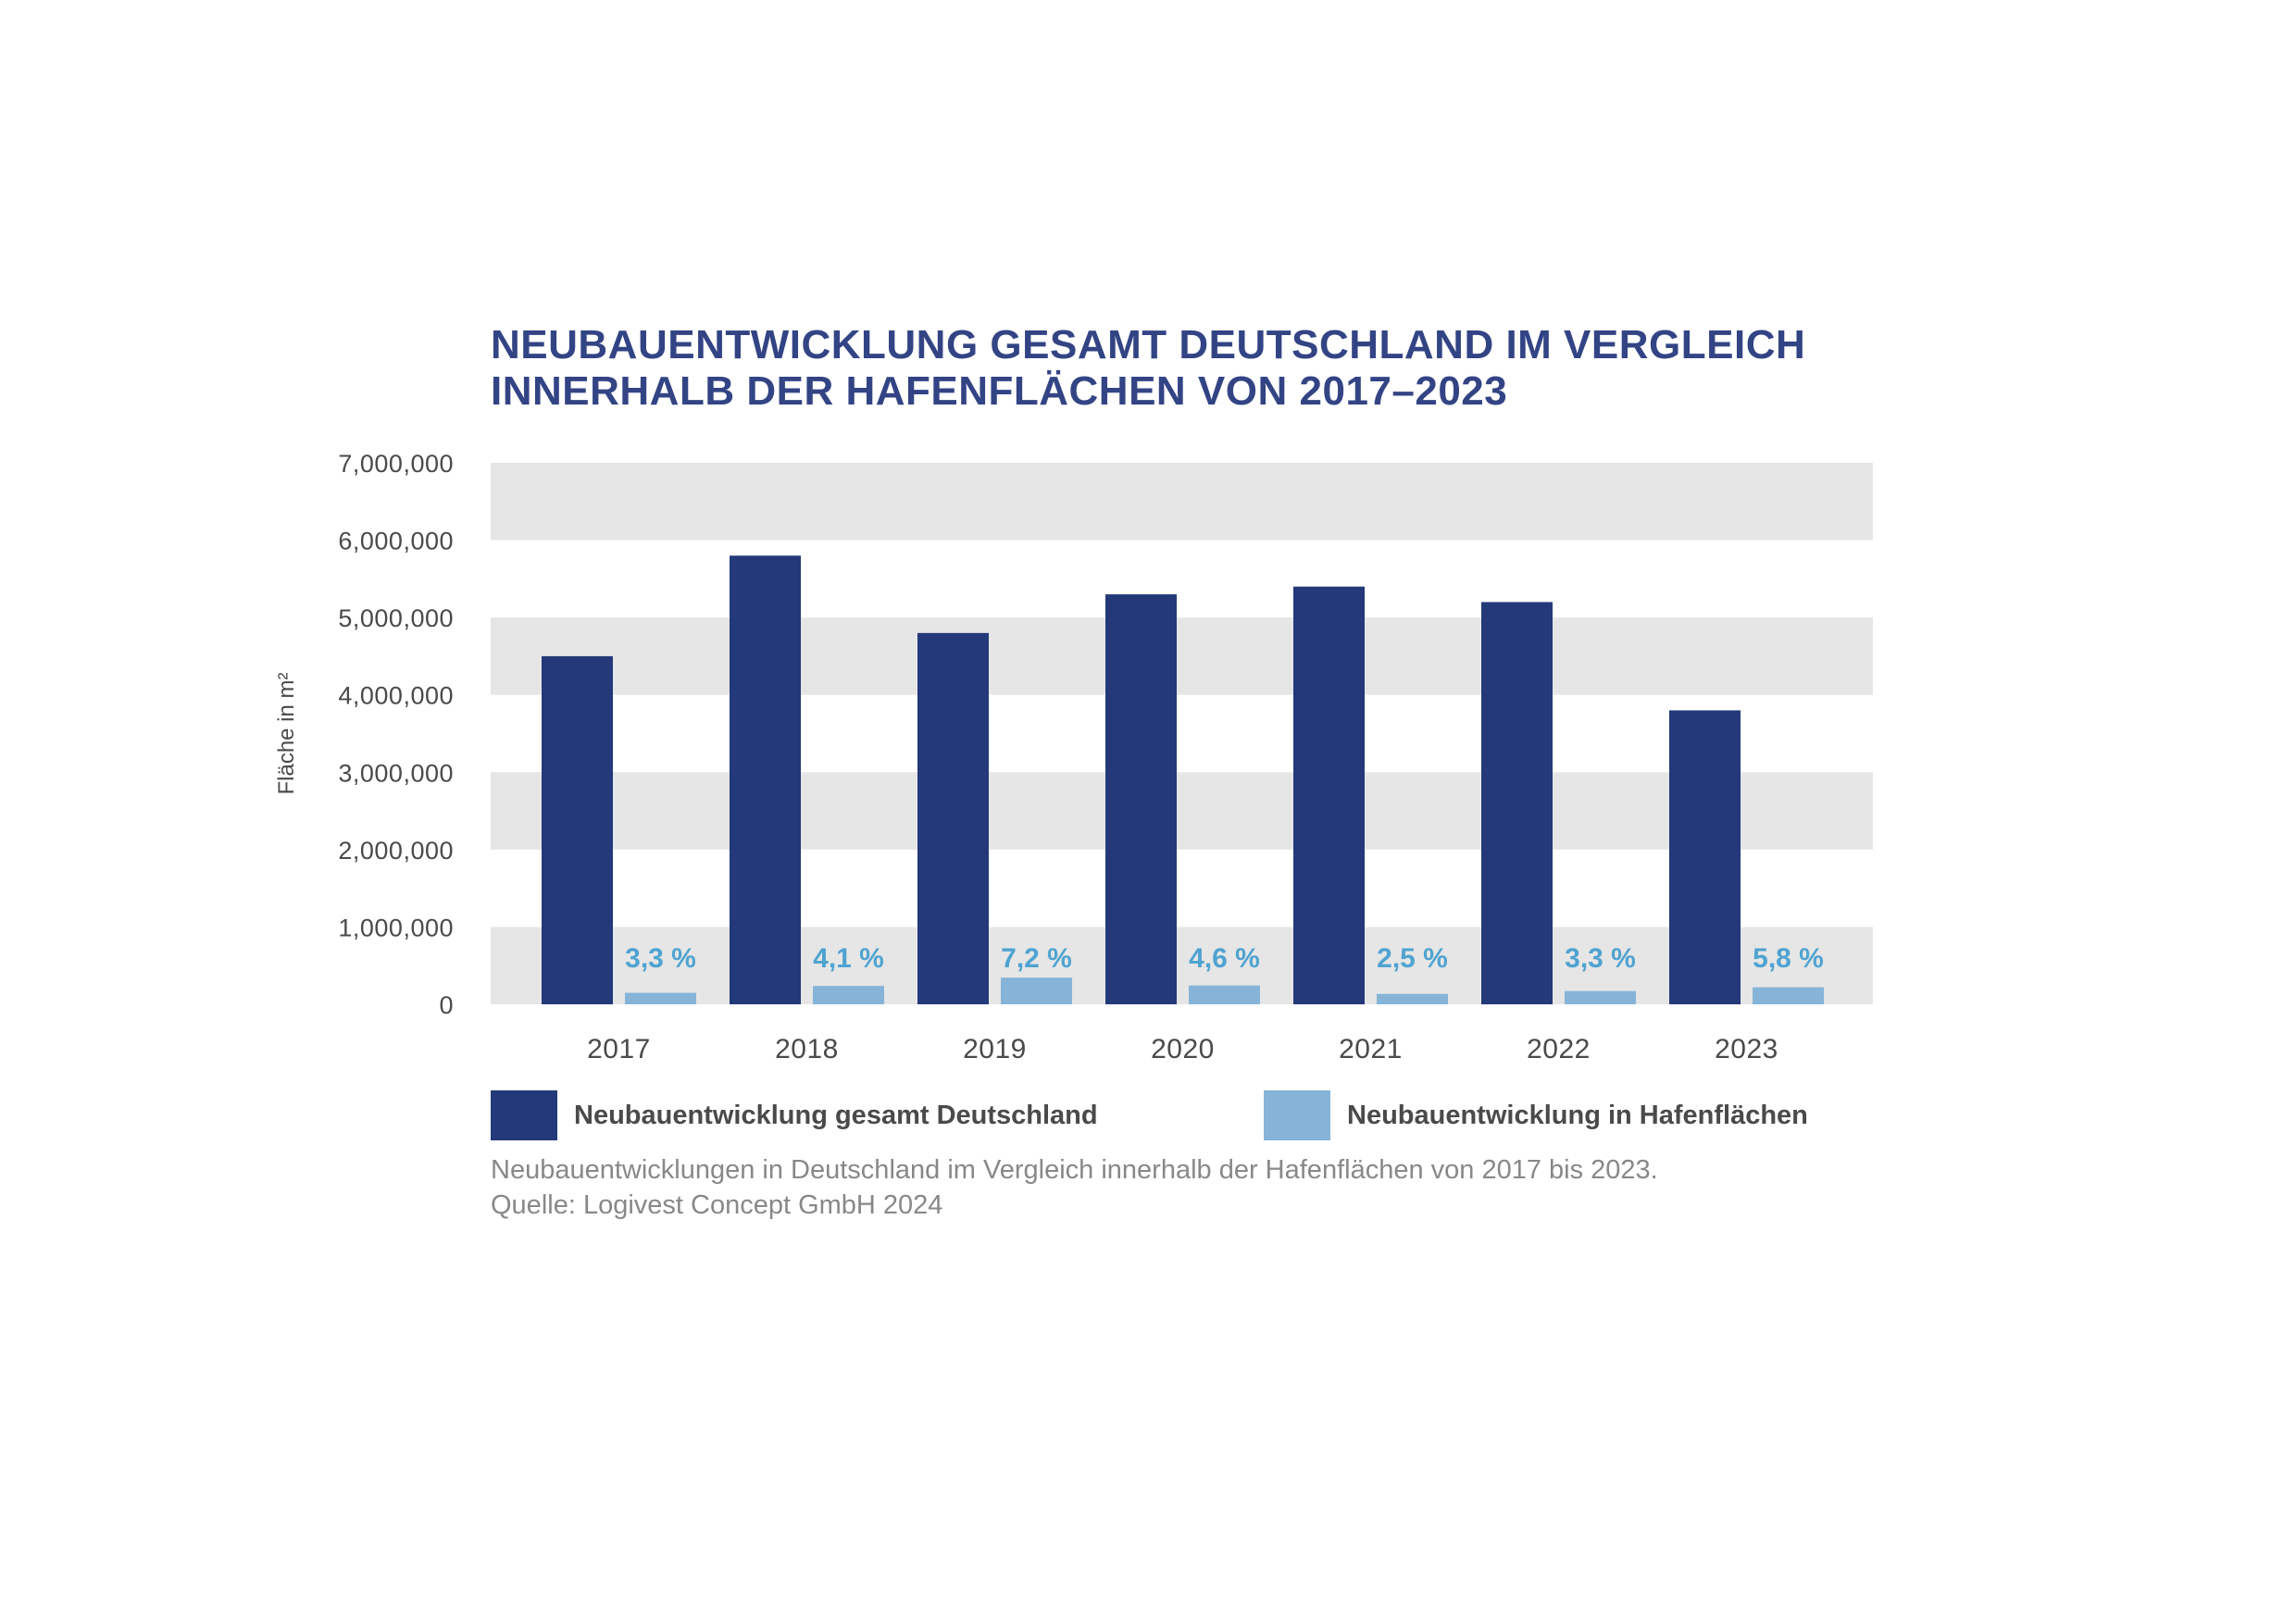  I want to click on y-tick-label: 0, so click(446, 1005).